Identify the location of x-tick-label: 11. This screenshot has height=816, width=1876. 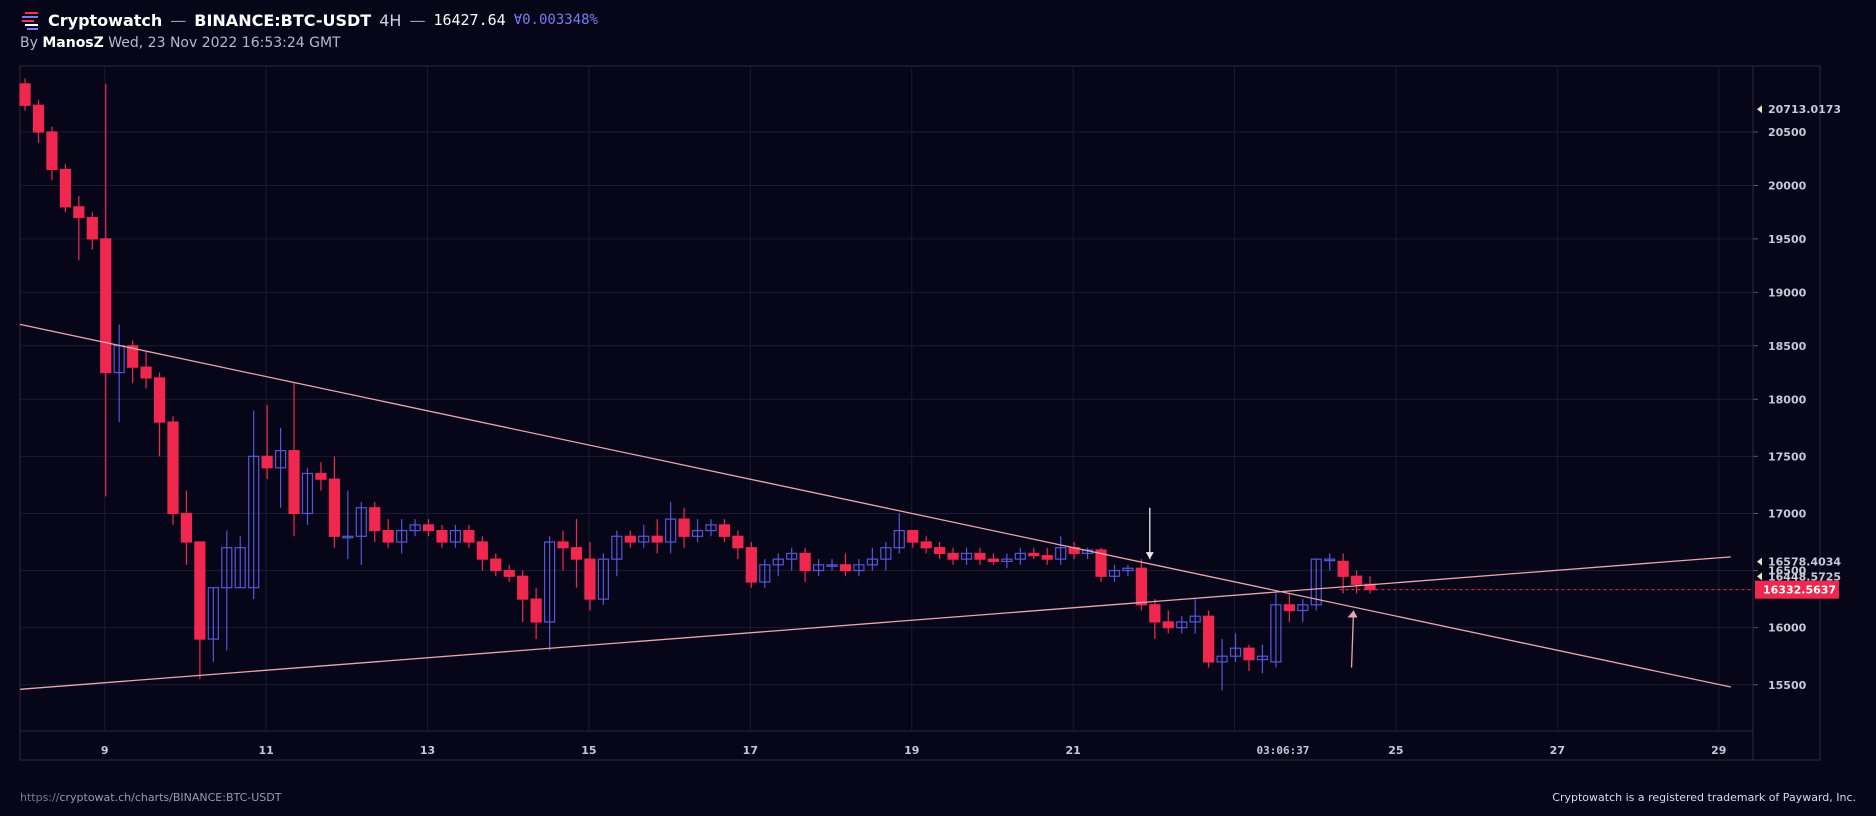
(265, 750).